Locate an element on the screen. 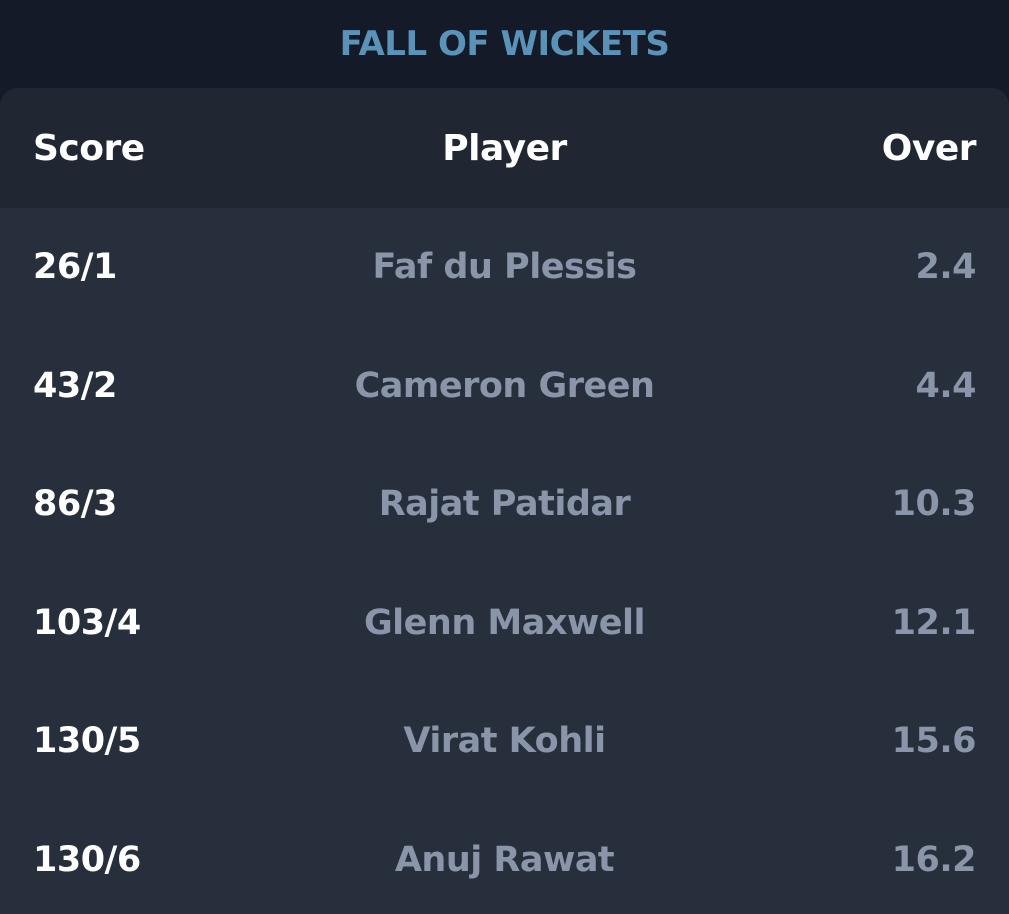 Image resolution: width=1009 pixels, height=914 pixels. over-cell: 10.3 is located at coordinates (934, 504).